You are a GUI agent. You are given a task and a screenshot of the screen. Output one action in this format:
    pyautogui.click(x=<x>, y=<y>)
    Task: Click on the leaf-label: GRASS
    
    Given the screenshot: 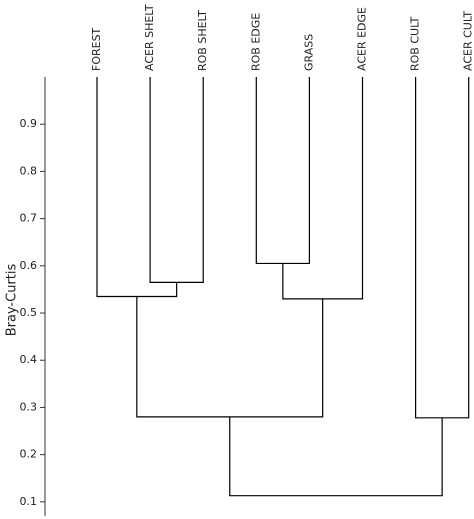 What is the action you would take?
    pyautogui.click(x=308, y=52)
    